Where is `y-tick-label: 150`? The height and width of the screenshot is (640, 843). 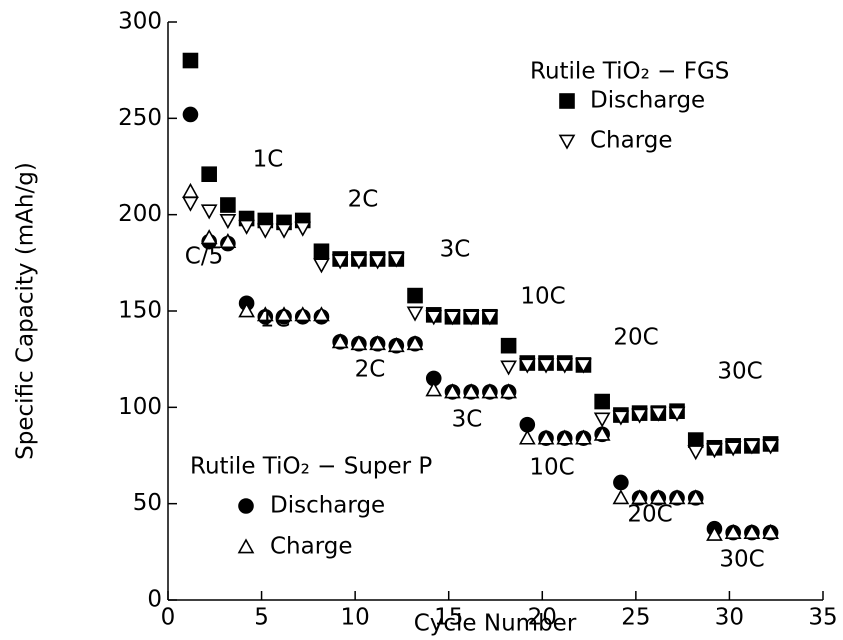
y-tick-label: 150 is located at coordinates (140, 311).